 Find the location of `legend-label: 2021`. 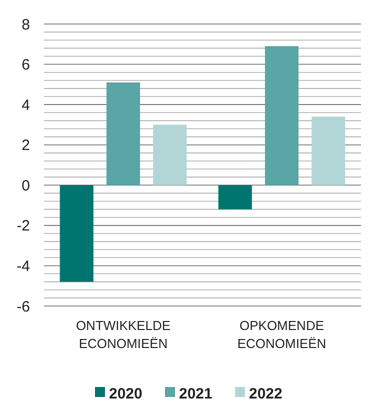

legend-label: 2021 is located at coordinates (195, 393).